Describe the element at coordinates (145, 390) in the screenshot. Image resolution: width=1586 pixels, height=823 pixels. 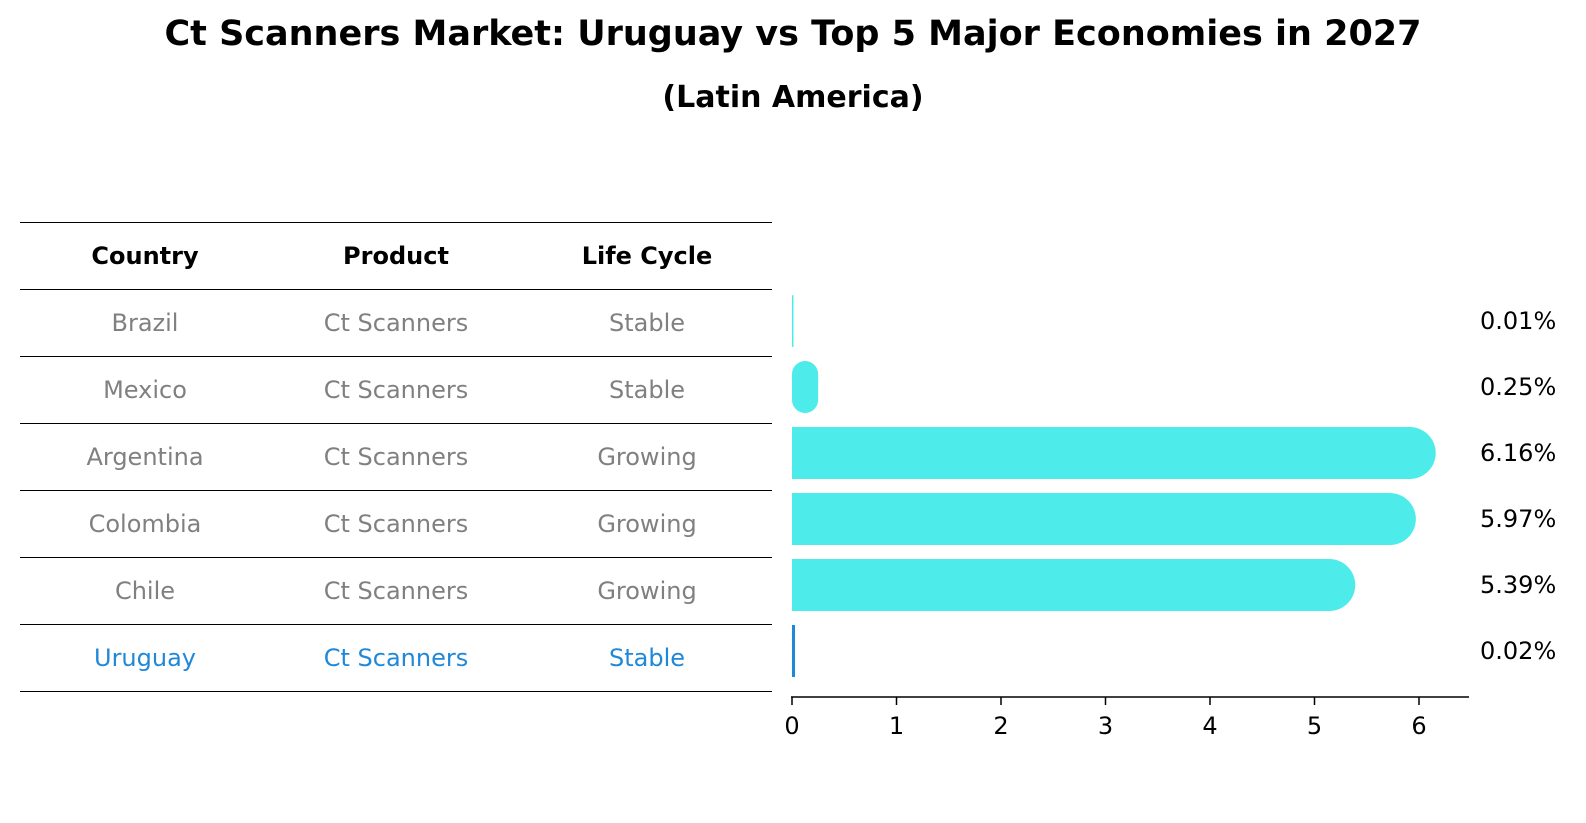
I see `country-cell: Mexico` at that location.